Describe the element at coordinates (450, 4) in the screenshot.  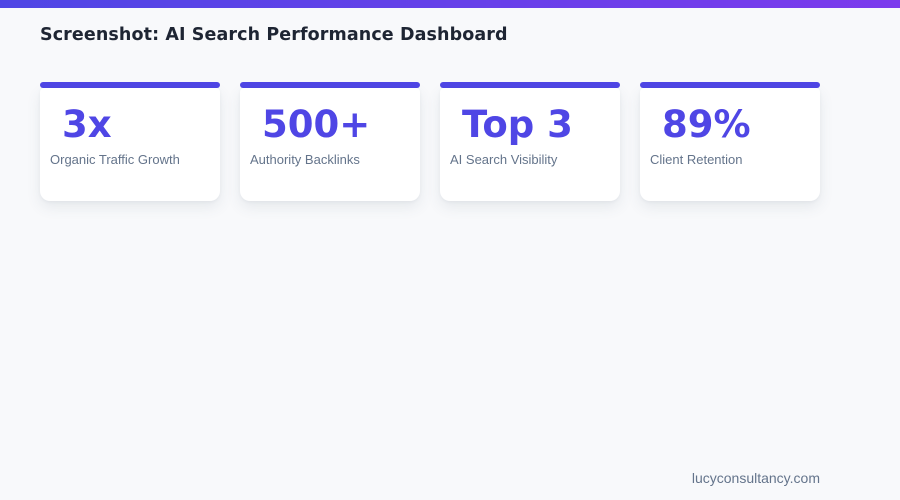
I see `top-accent-bar` at that location.